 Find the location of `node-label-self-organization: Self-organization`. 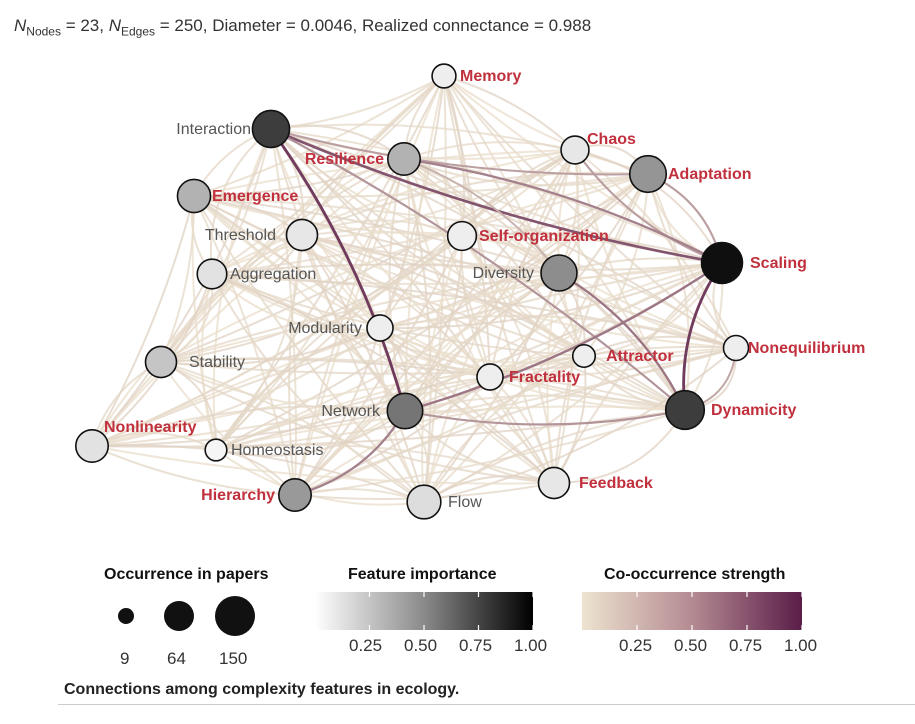

node-label-self-organization: Self-organization is located at coordinates (544, 236).